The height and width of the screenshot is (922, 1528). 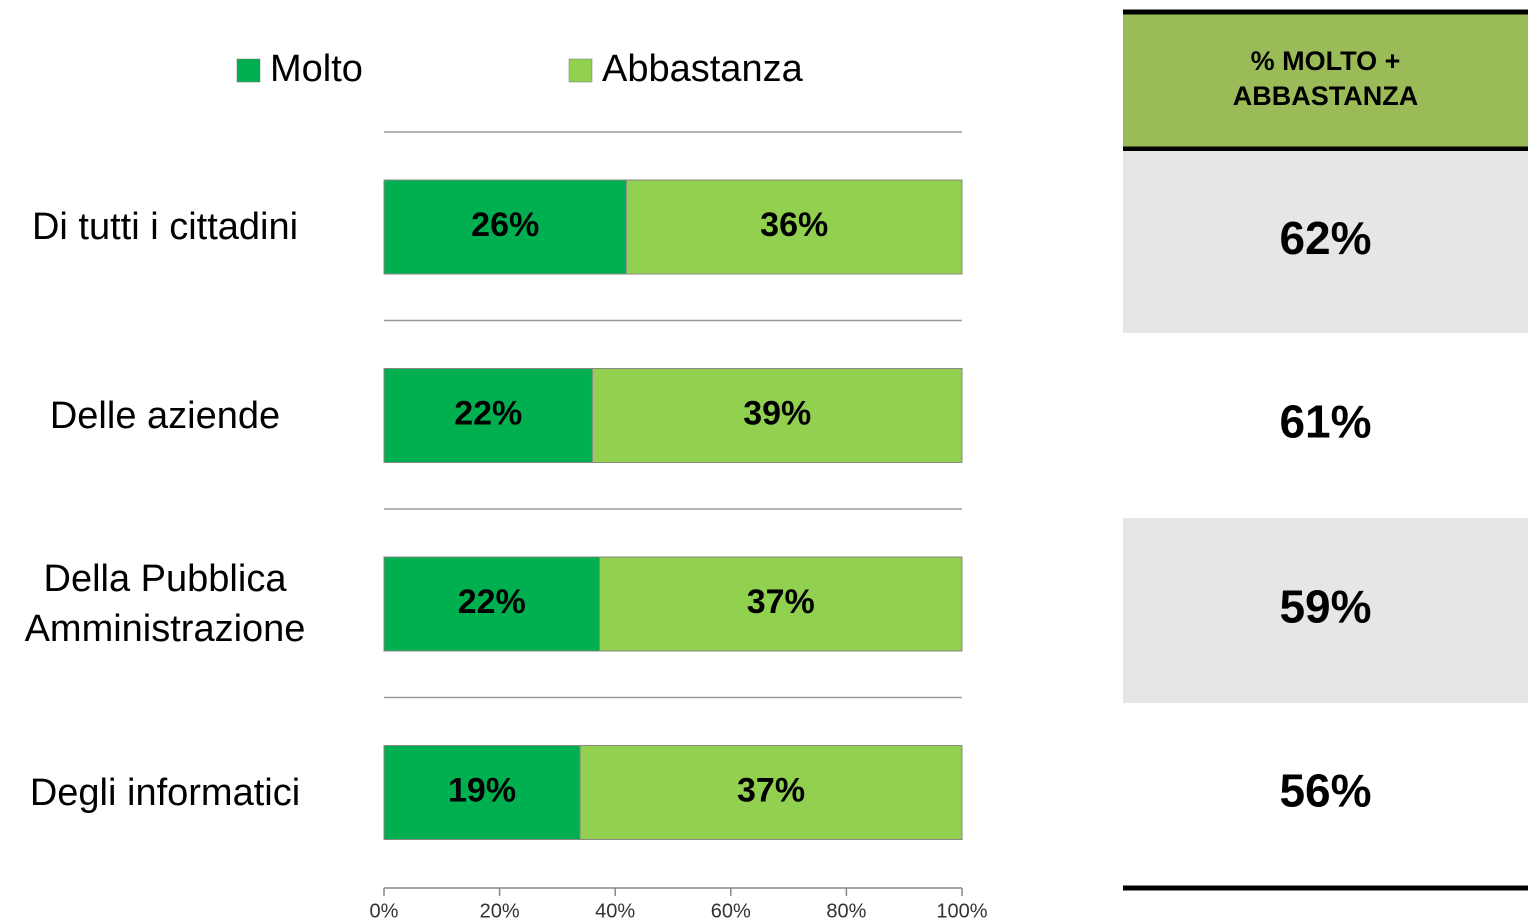 What do you see at coordinates (846, 911) in the screenshot?
I see `x-tick-label: 80%` at bounding box center [846, 911].